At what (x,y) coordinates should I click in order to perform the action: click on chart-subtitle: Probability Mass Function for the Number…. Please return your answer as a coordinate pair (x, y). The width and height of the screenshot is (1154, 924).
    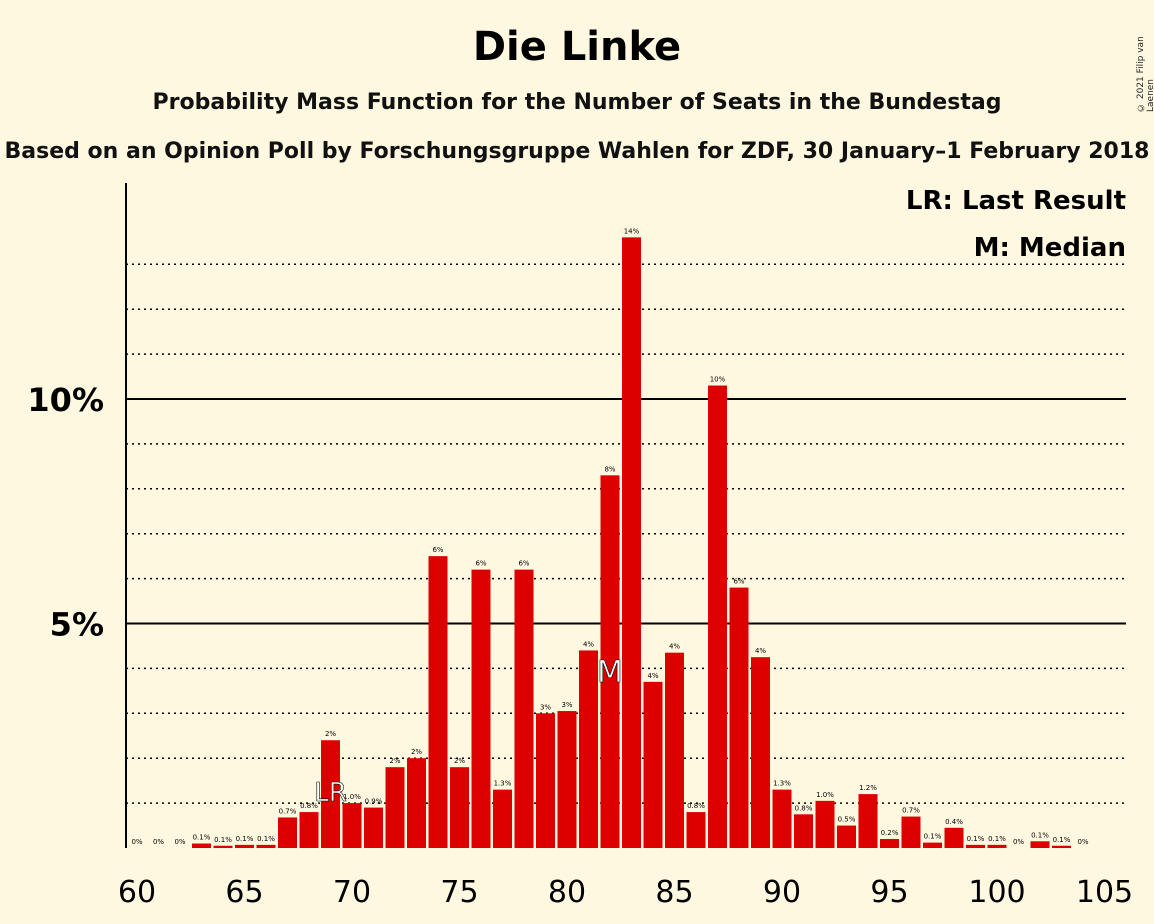
    Looking at the image, I should click on (577, 102).